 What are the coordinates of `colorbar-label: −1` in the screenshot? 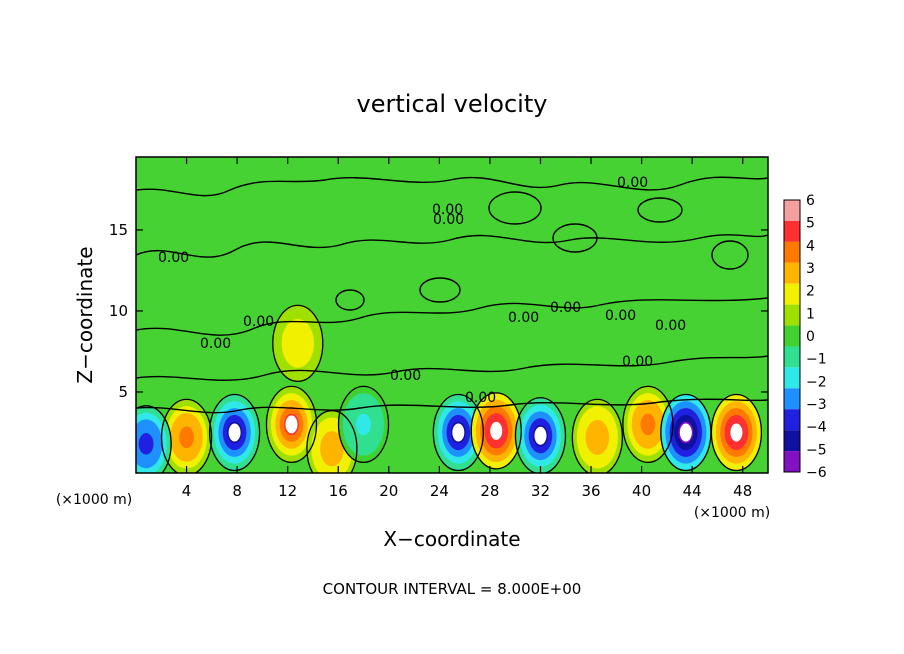 It's located at (816, 360).